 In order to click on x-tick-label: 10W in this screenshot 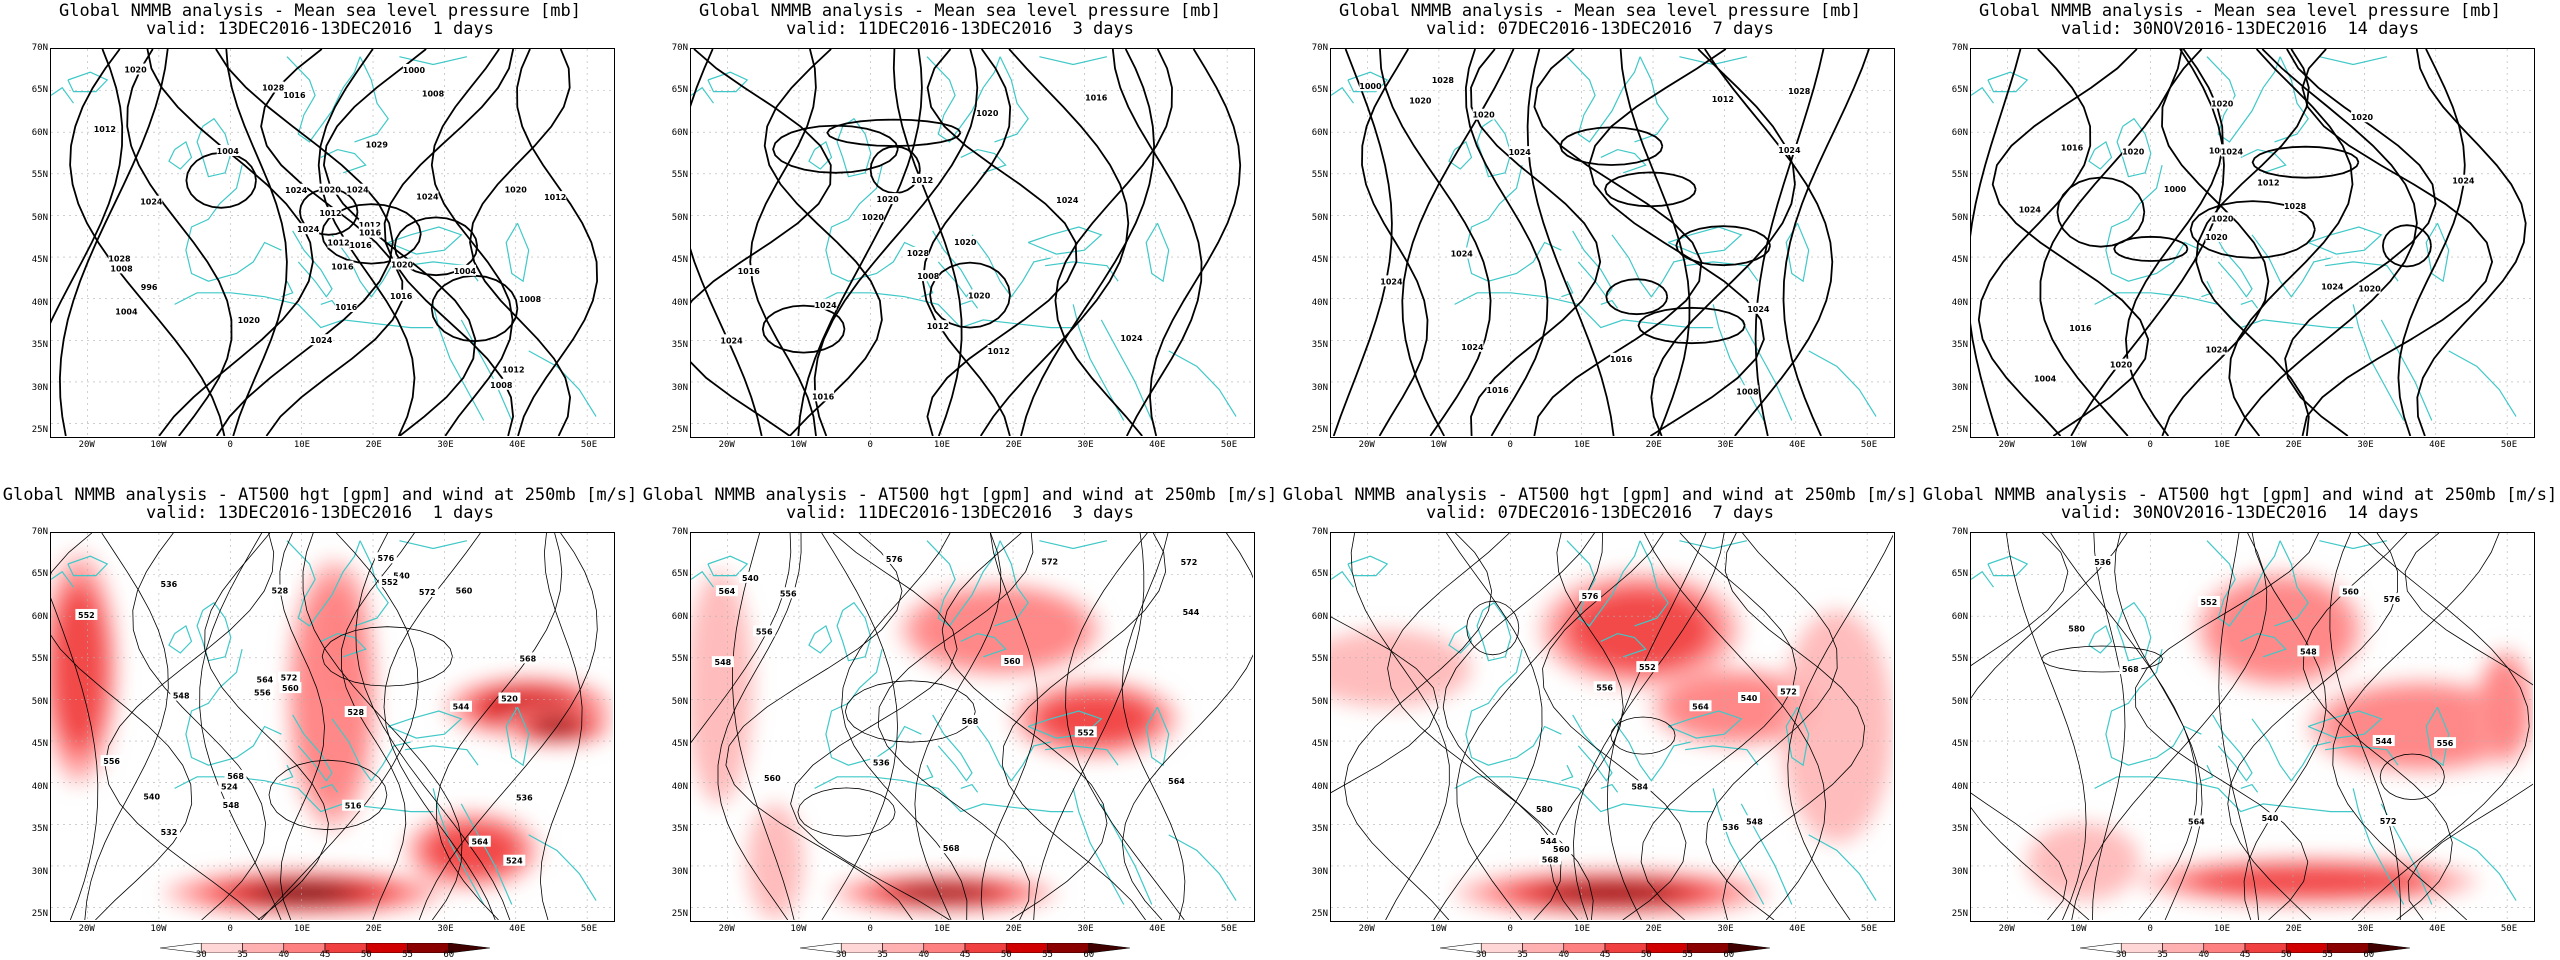, I will do `click(1438, 929)`.